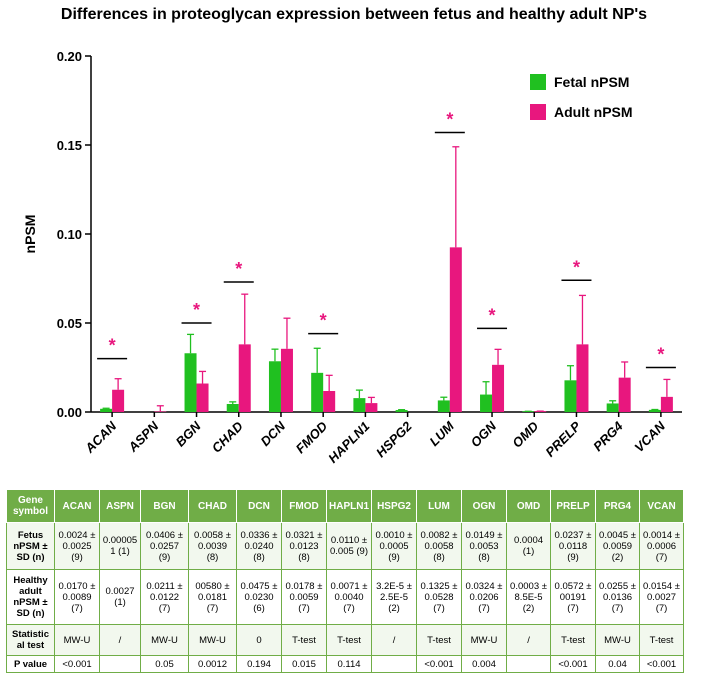 The height and width of the screenshot is (675, 708). I want to click on x-tick-label: PRELP, so click(562, 438).